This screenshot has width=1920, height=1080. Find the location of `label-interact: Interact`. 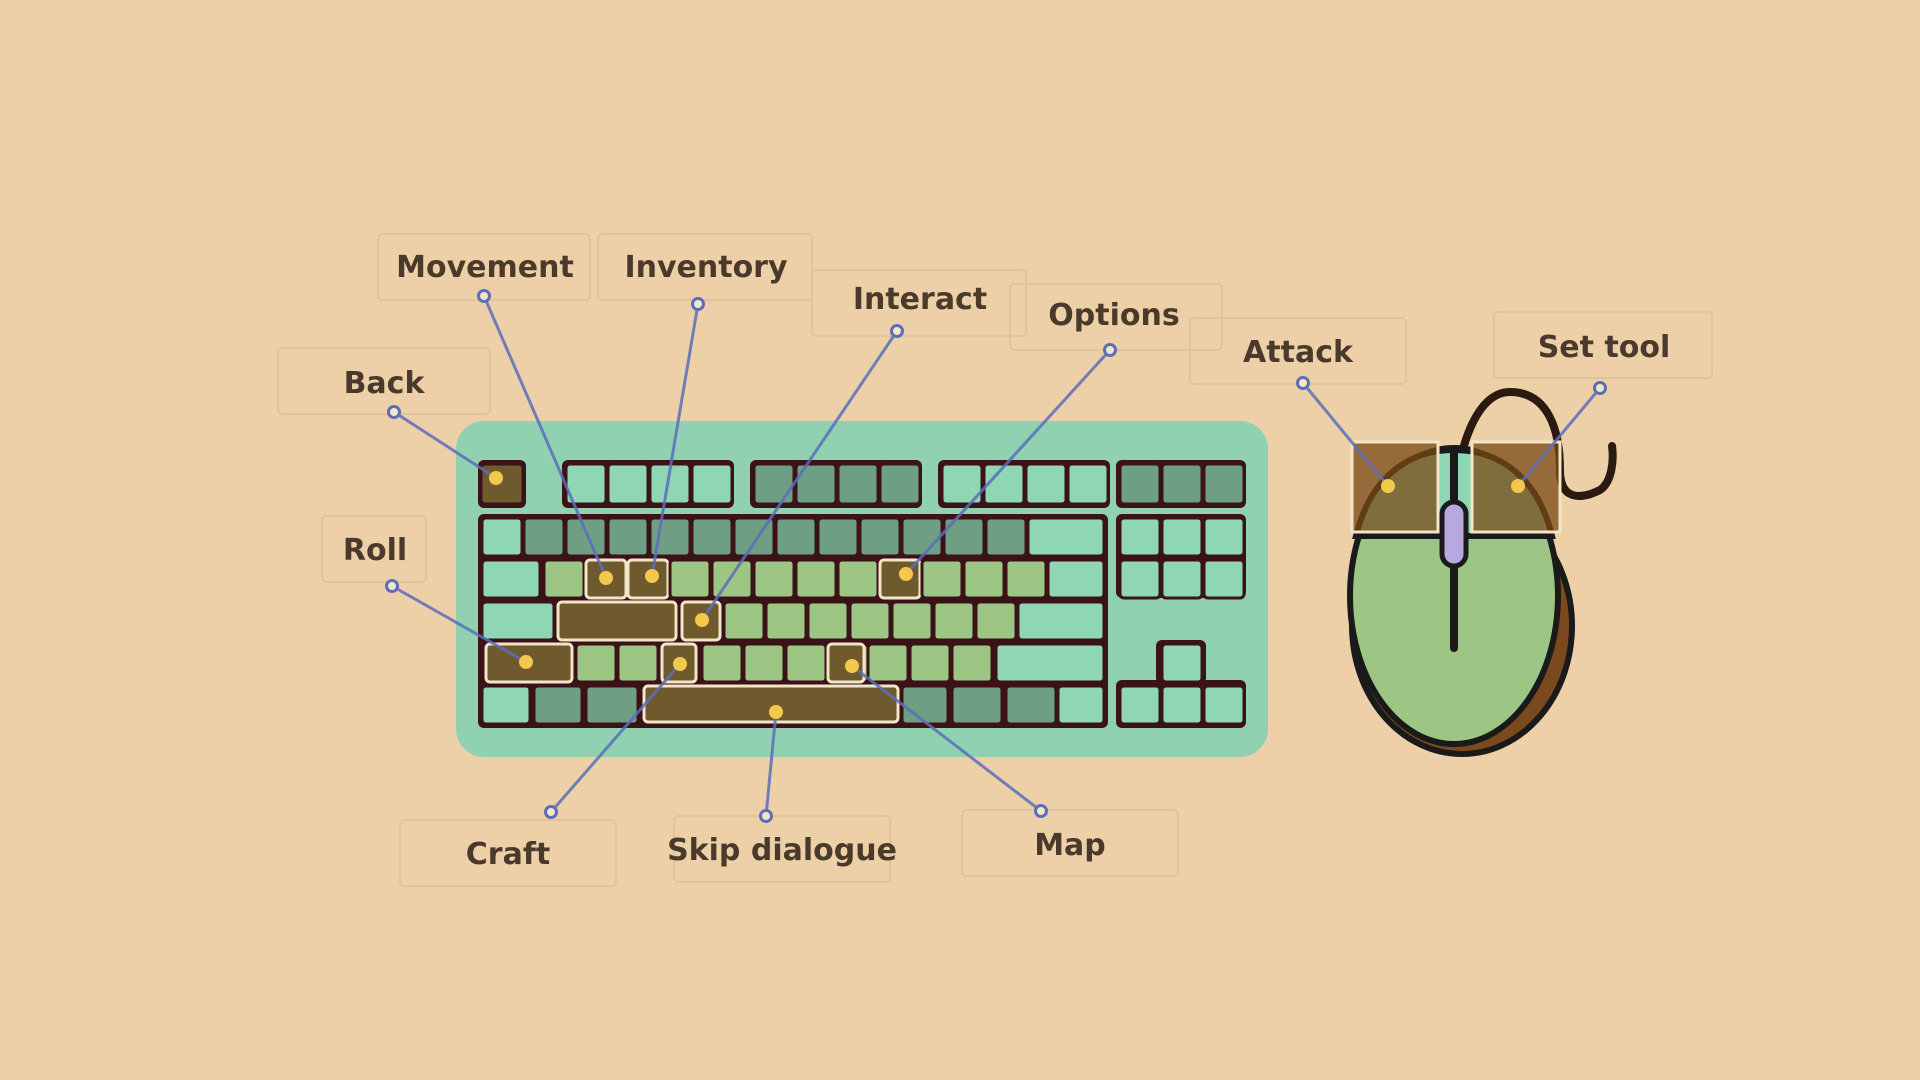

label-interact: Interact is located at coordinates (920, 299).